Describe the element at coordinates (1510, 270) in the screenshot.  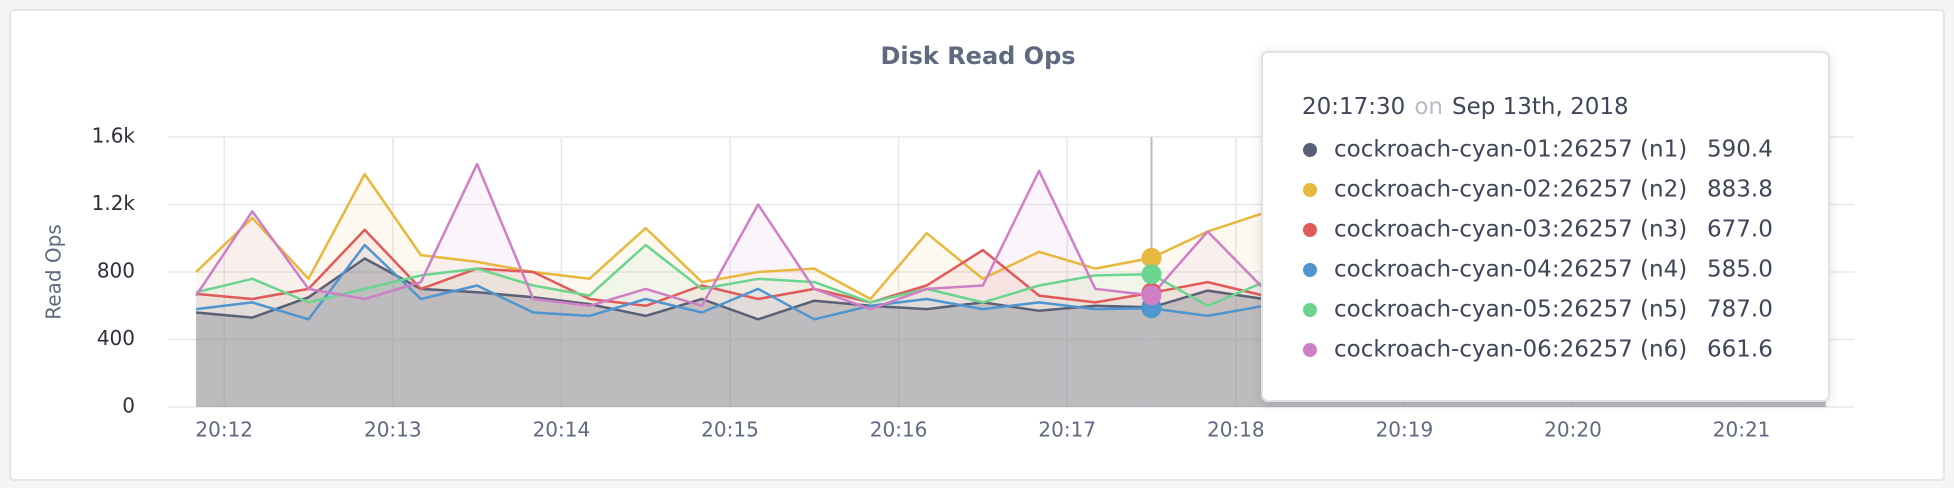
I see `tooltip-series-name: cockroach-cyan-04:26257 (n4)` at that location.